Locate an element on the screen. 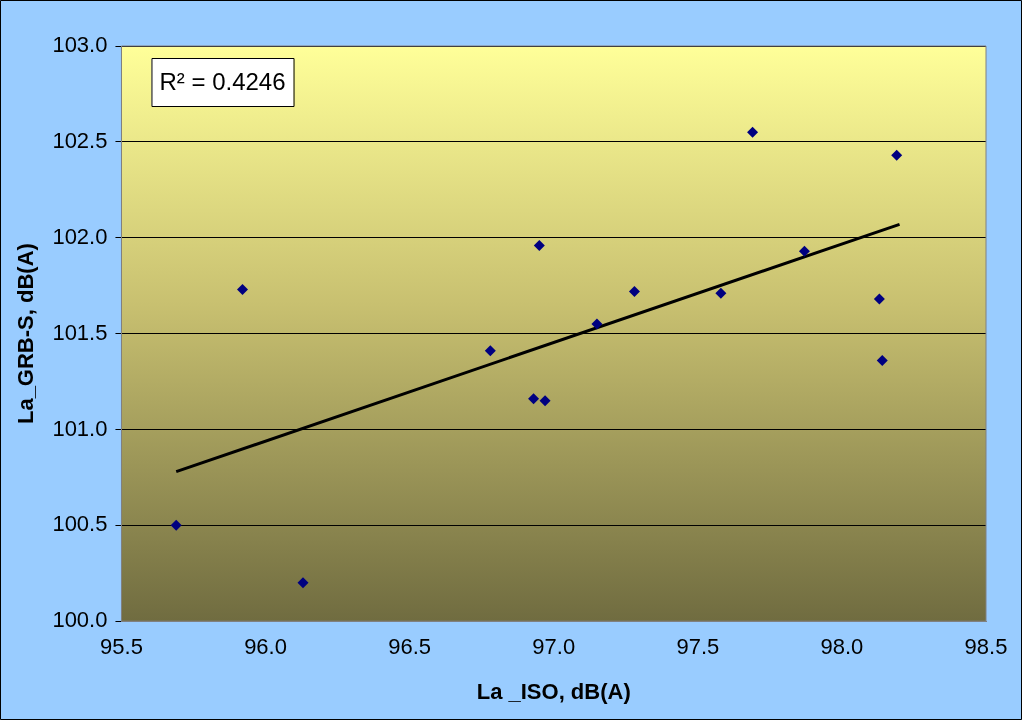 The image size is (1022, 720). y-tick-label: 101.0 is located at coordinates (80, 428).